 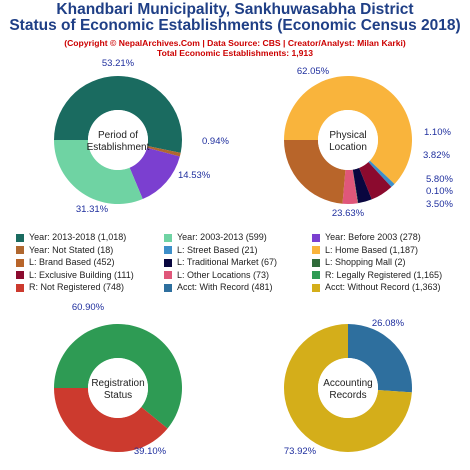 What do you see at coordinates (372, 249) in the screenshot?
I see `legend-label: L: Home Based (1,187)` at bounding box center [372, 249].